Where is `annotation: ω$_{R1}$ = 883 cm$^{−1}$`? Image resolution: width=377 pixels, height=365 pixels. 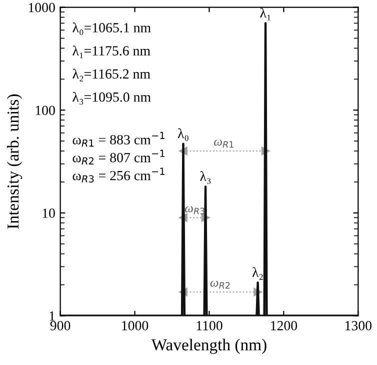 annotation: ω$_{R1}$ = 883 cm$^{−1}$ is located at coordinates (118, 139).